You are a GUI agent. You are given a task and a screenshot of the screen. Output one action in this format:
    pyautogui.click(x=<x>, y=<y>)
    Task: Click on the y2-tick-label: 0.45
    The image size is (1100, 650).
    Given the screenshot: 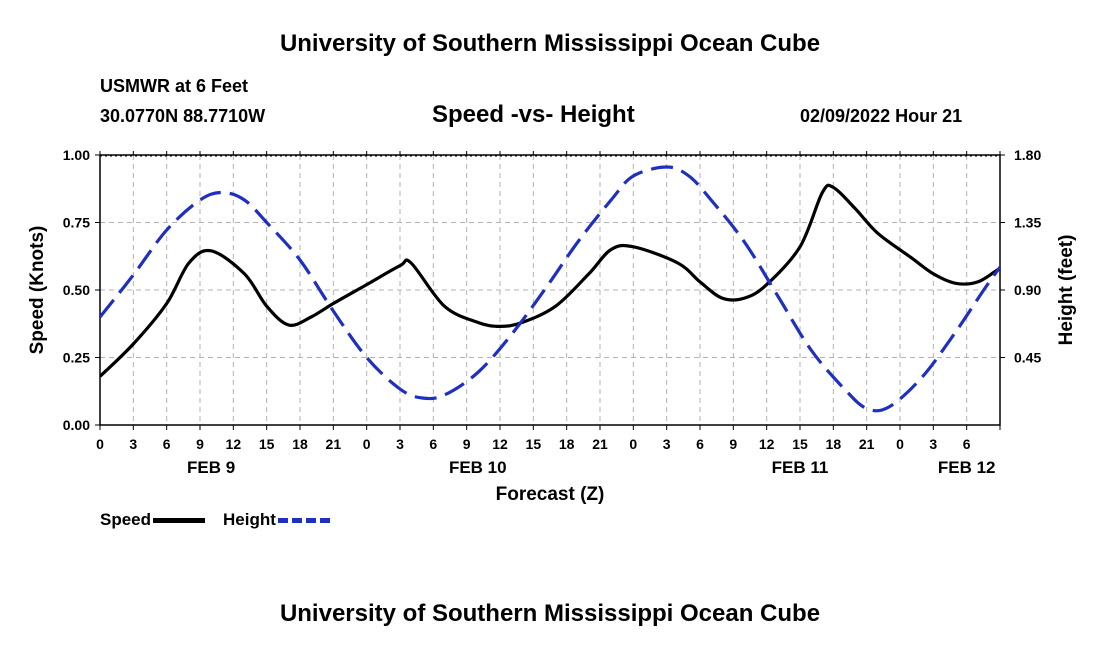 What is the action you would take?
    pyautogui.click(x=1027, y=358)
    